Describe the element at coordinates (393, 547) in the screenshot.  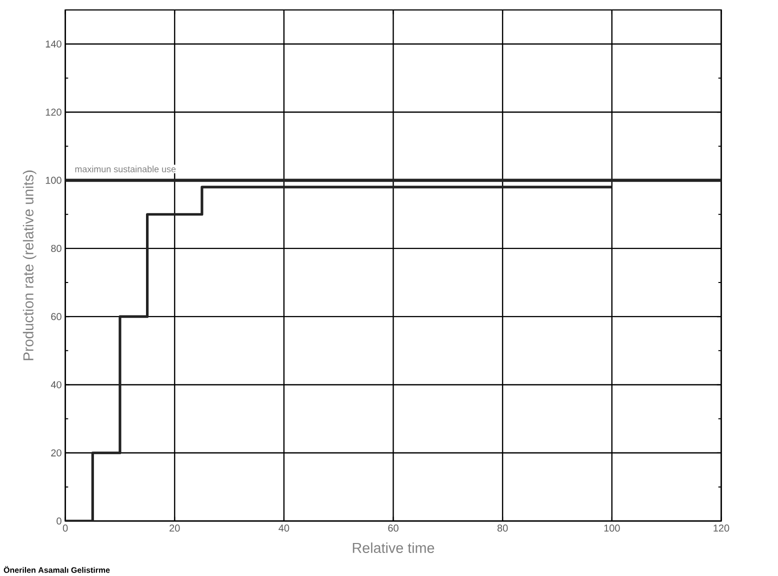
I see `x-axis-title: Relative time` at that location.